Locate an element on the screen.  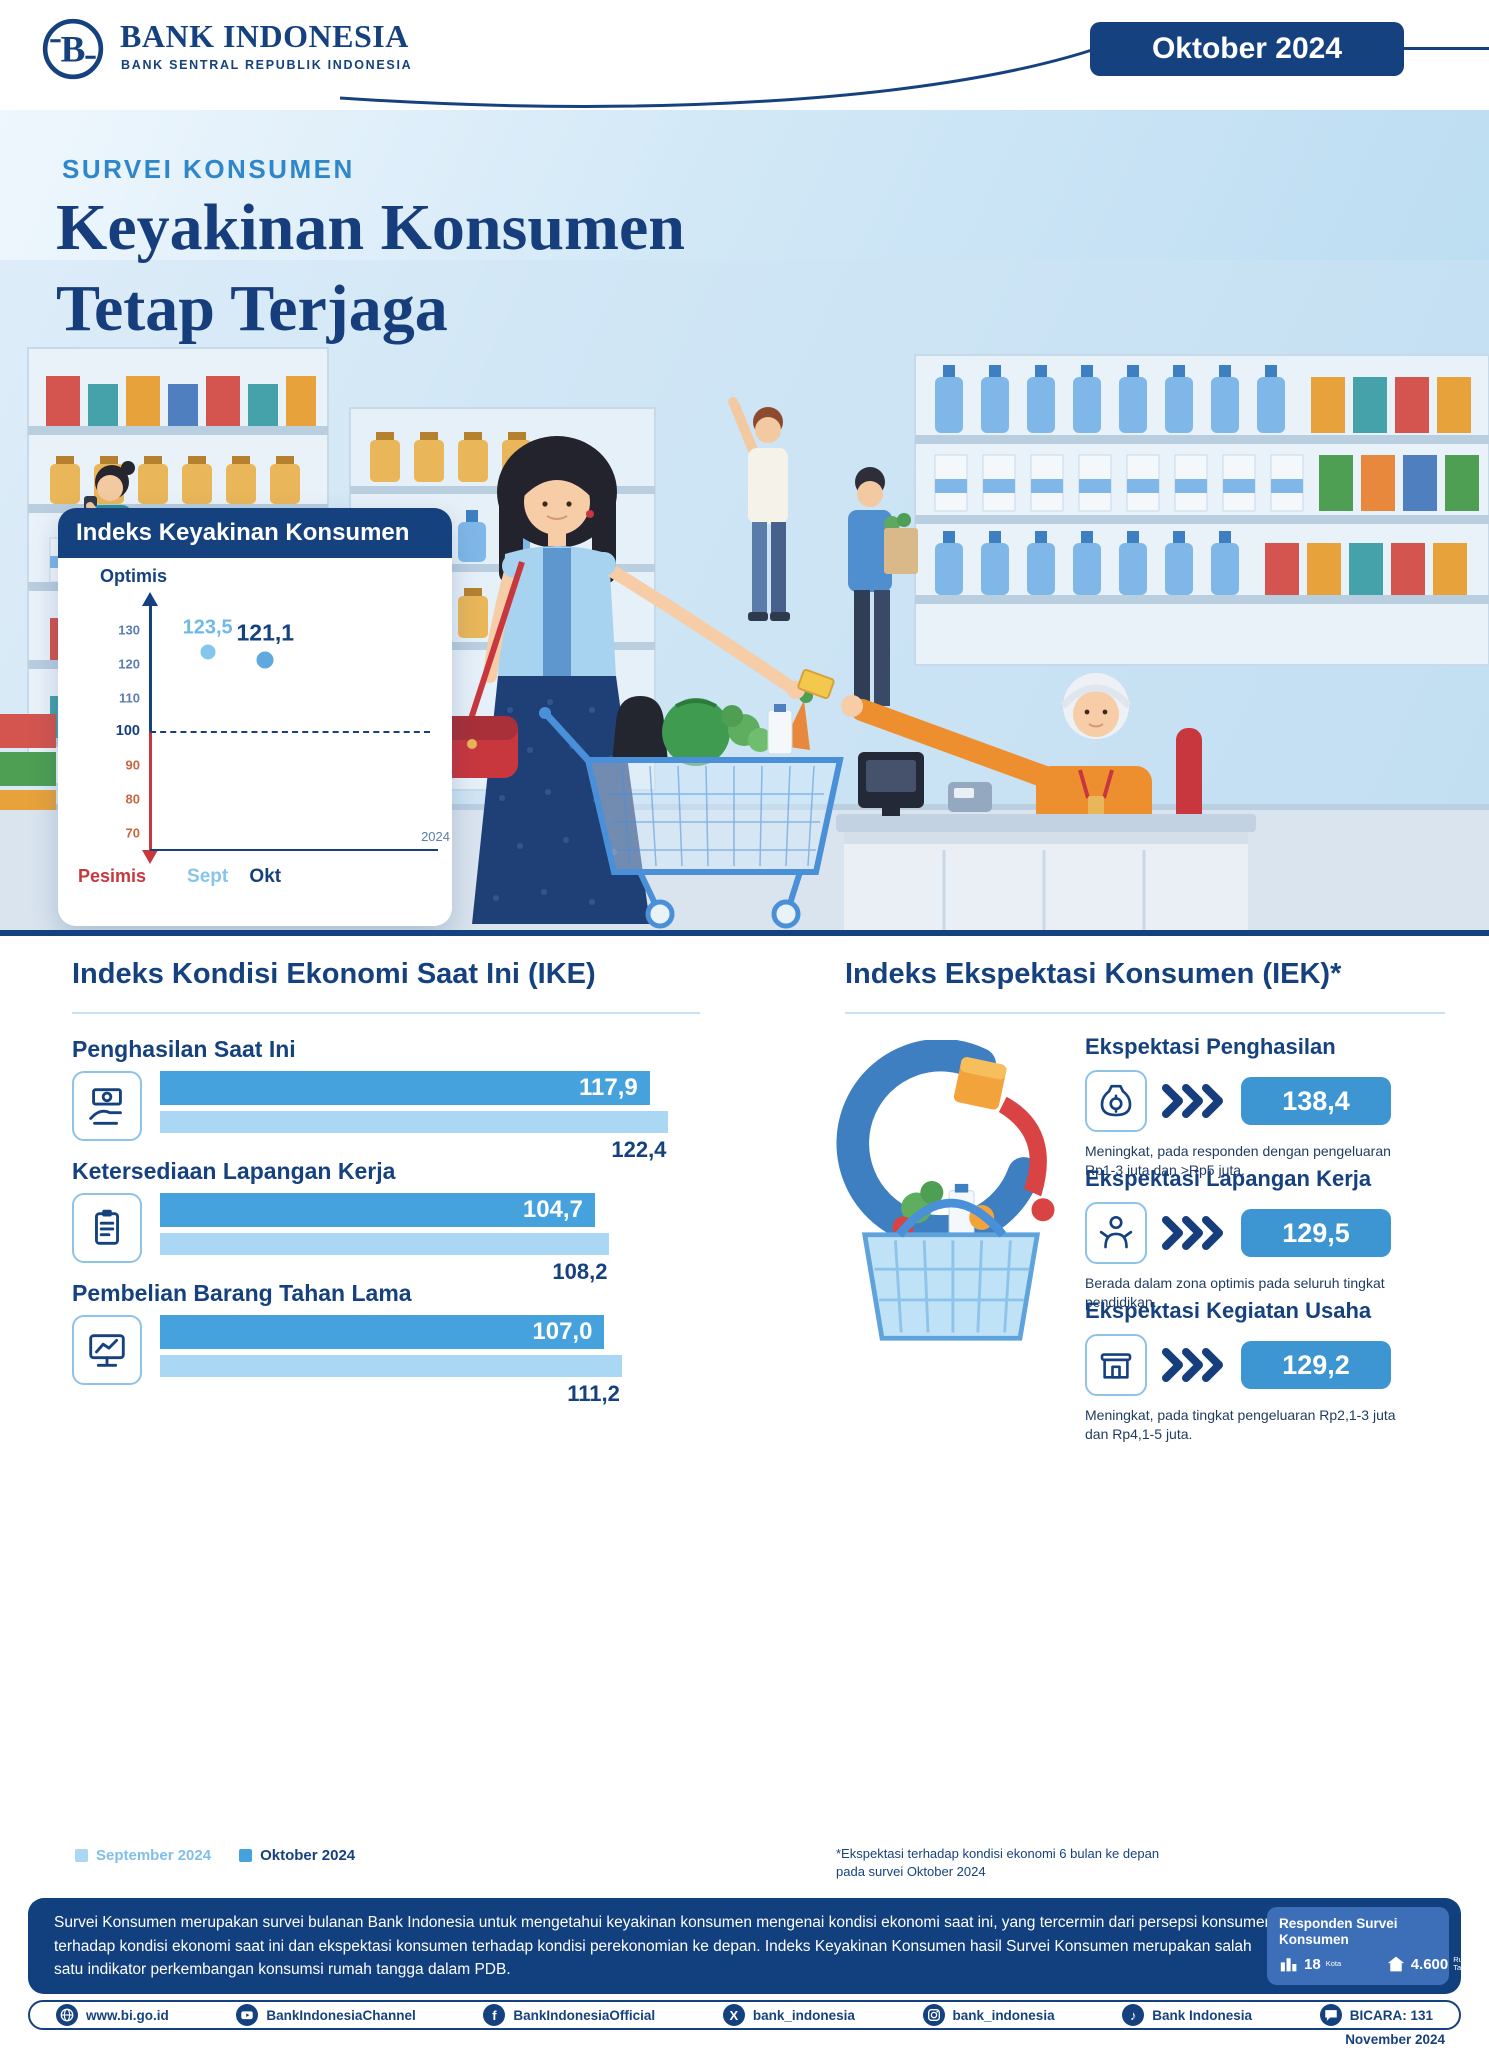
bar-value-september: 111,2 is located at coordinates (593, 1393).